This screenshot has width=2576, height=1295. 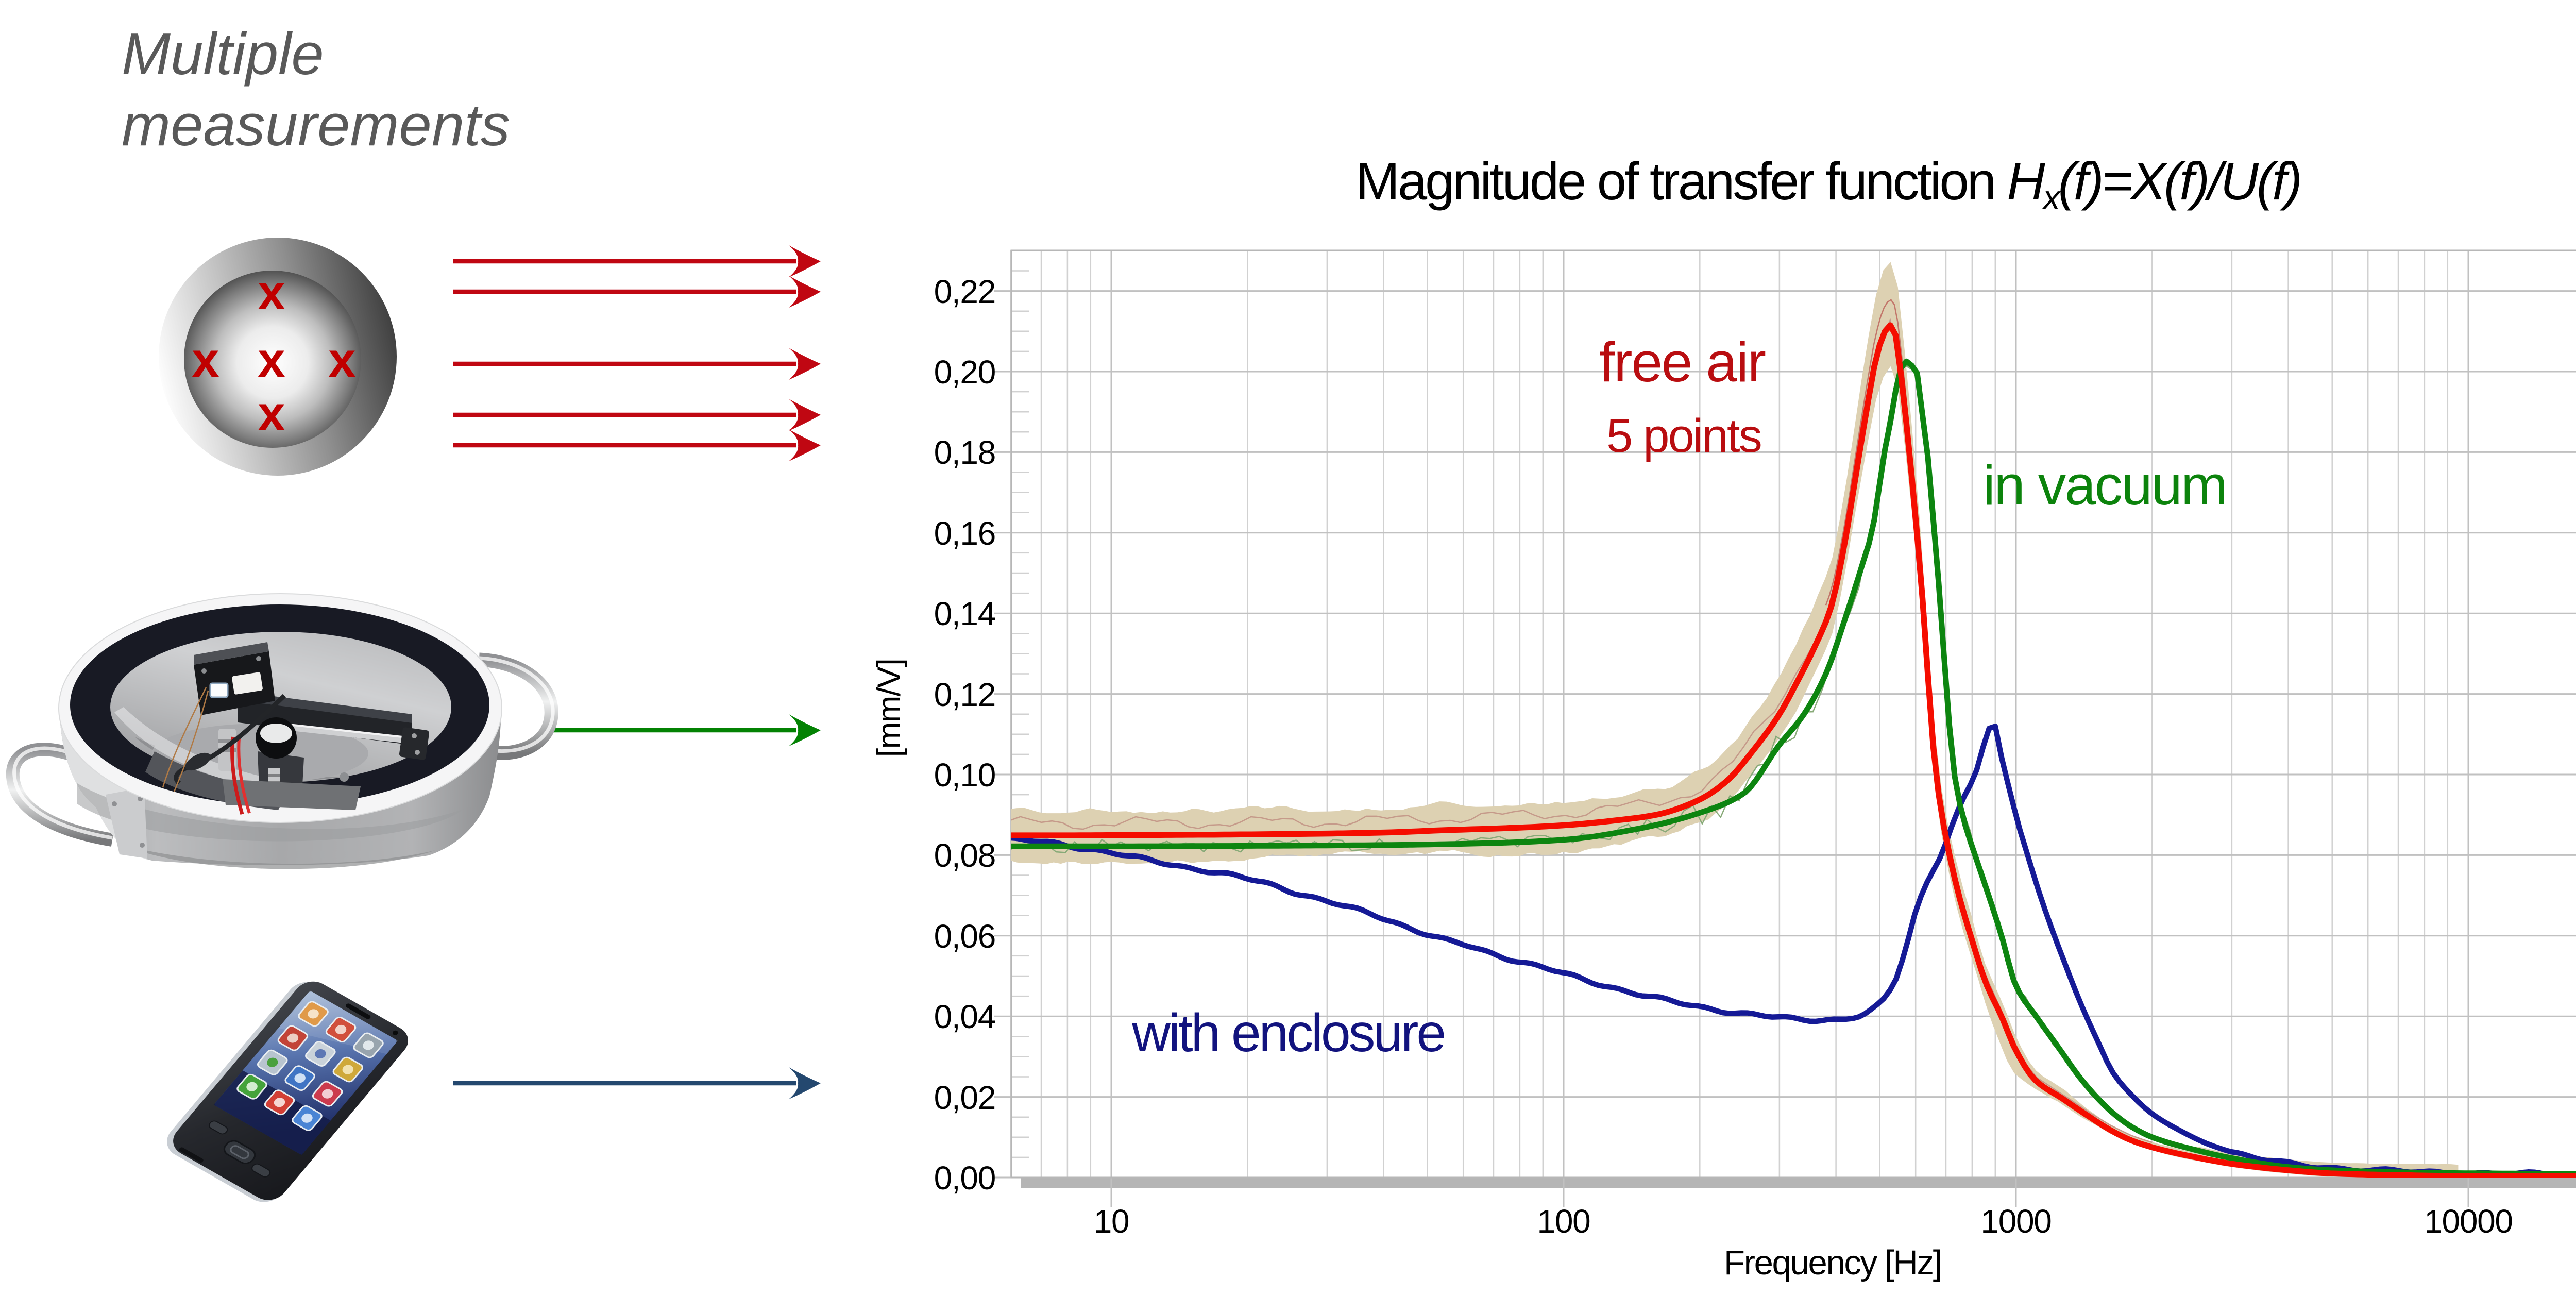 I want to click on svg-text: free air, so click(x=1682, y=362).